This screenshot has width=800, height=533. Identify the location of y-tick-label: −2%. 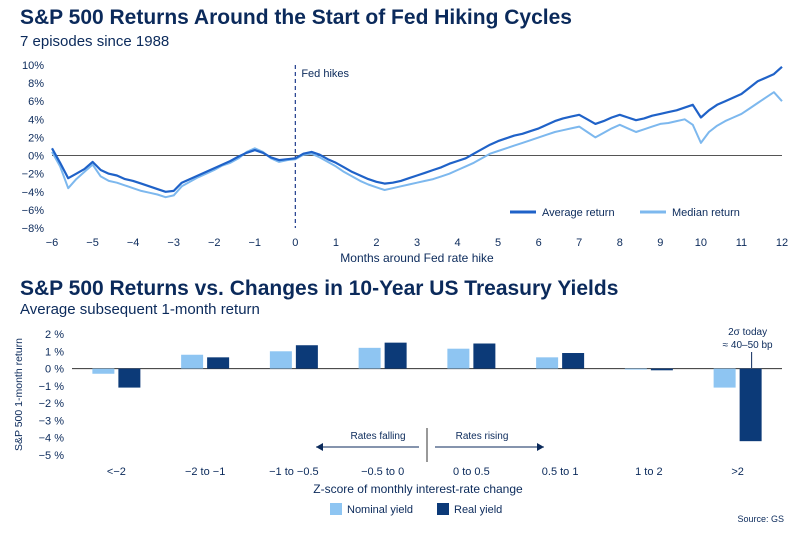
(33, 175).